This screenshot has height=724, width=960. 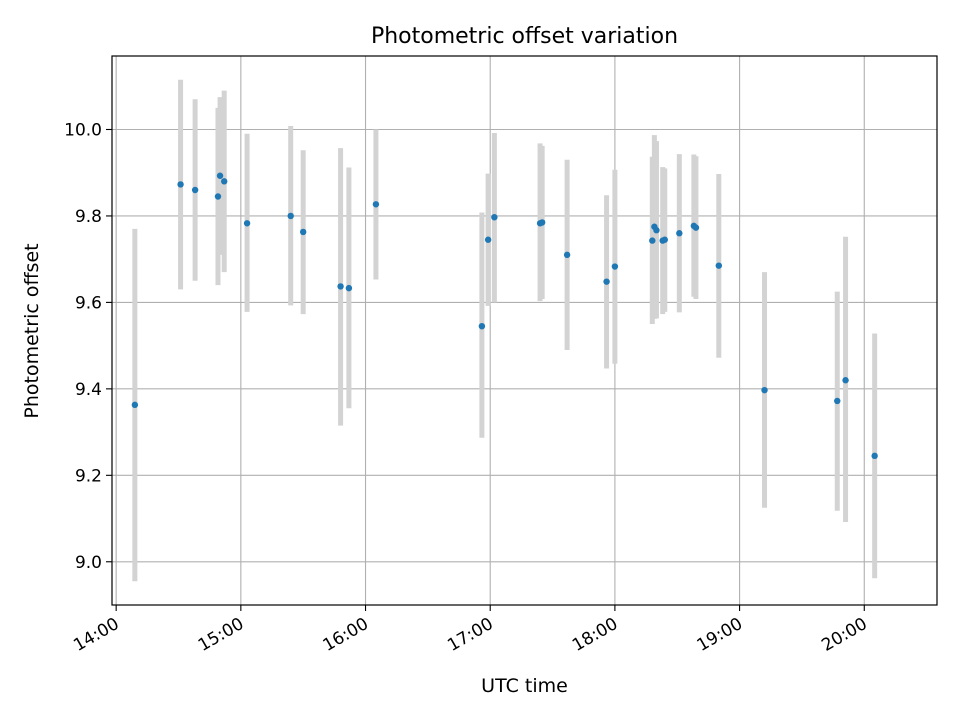 I want to click on y-tick-label: 10.0, so click(x=83, y=130).